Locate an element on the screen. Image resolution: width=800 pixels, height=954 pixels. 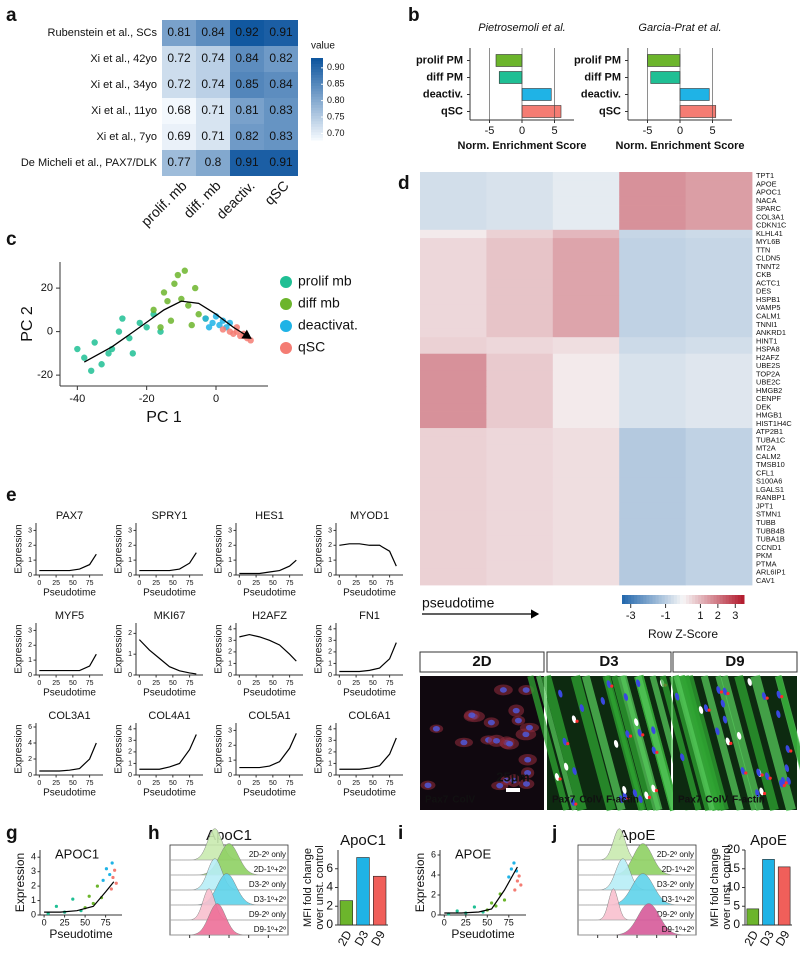
gene-label: SPARC is located at coordinates (769, 208).